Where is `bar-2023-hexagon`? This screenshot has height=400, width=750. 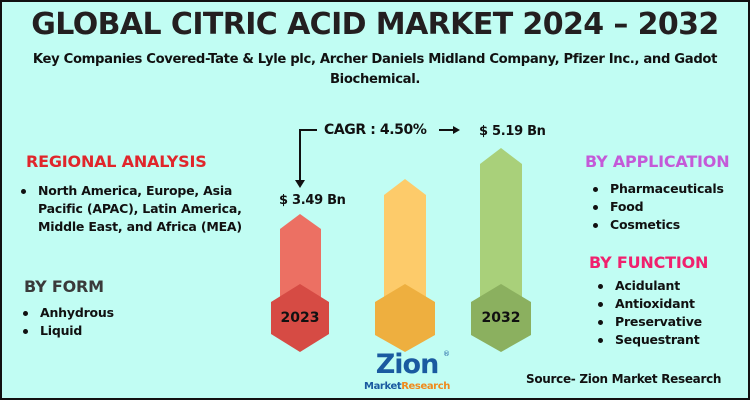
bar-2023-hexagon is located at coordinates (300, 318).